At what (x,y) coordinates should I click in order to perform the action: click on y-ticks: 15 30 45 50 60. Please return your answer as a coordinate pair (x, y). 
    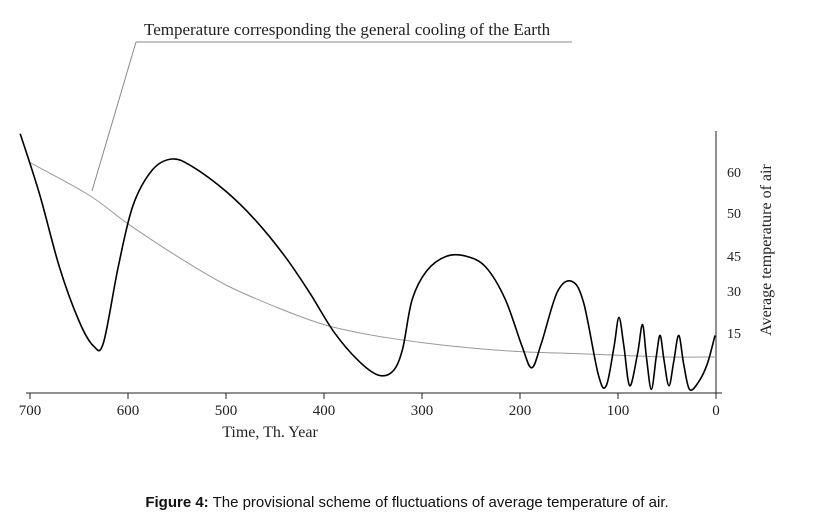
    Looking at the image, I should click on (734, 254).